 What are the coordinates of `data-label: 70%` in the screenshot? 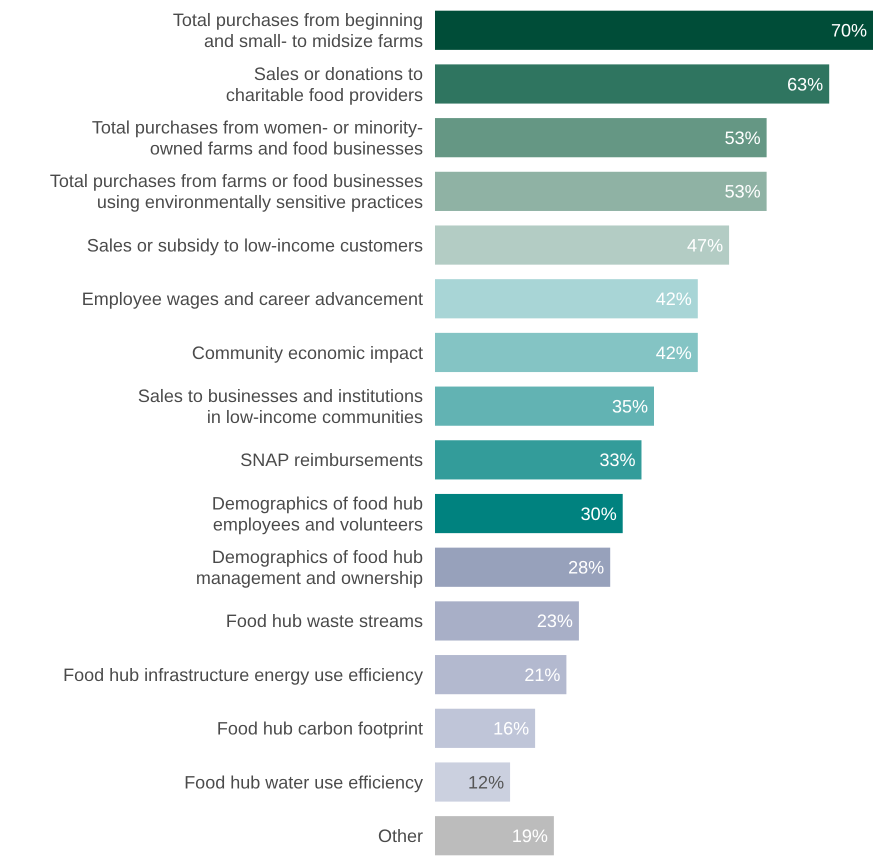 It's located at (848, 30).